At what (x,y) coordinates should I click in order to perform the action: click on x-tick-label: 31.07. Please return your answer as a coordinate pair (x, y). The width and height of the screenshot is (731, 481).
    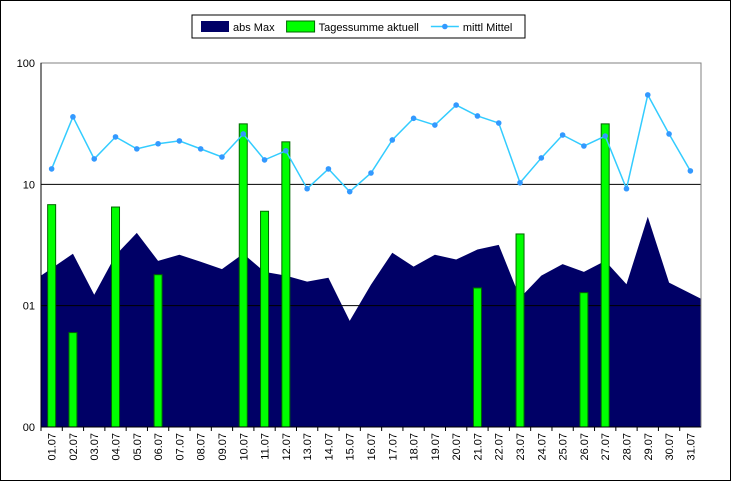
    Looking at the image, I should click on (691, 447).